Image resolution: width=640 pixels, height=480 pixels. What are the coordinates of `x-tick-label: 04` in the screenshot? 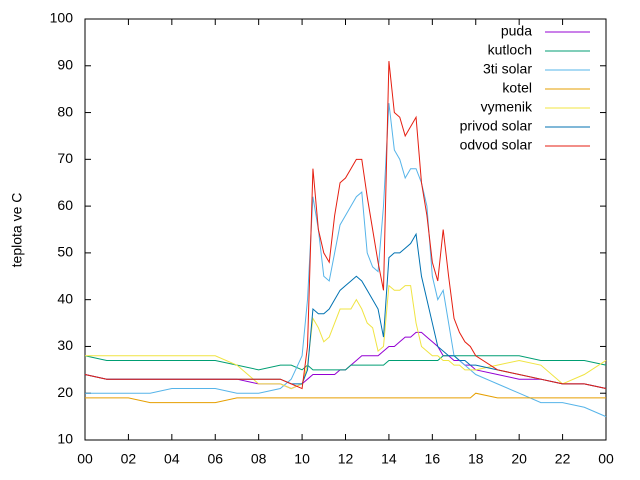 It's located at (172, 459).